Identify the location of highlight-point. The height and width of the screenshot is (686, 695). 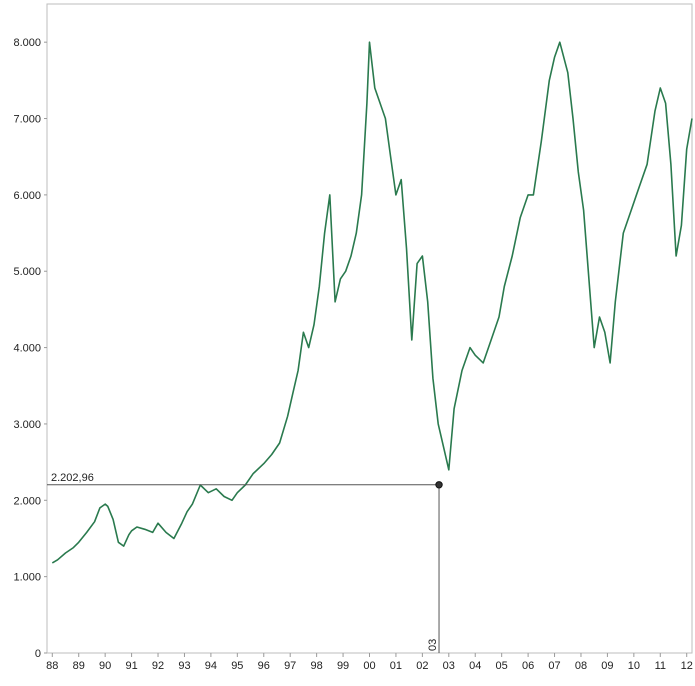
(439, 485).